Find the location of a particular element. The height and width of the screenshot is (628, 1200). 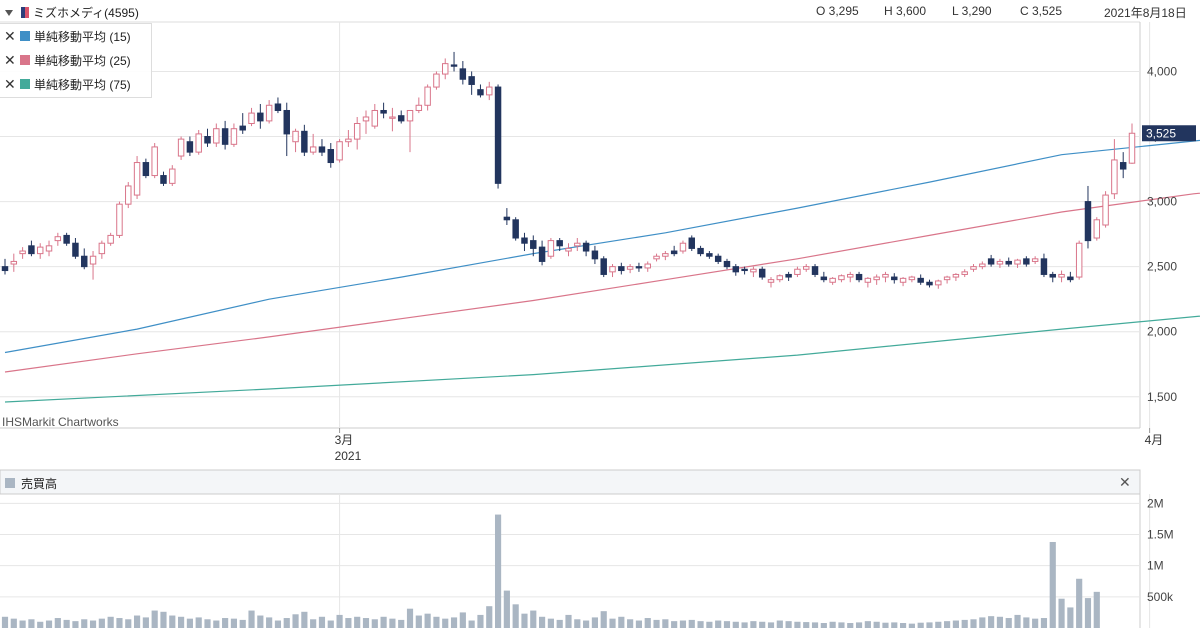

dropdown-arrow-icon is located at coordinates (9, 12).